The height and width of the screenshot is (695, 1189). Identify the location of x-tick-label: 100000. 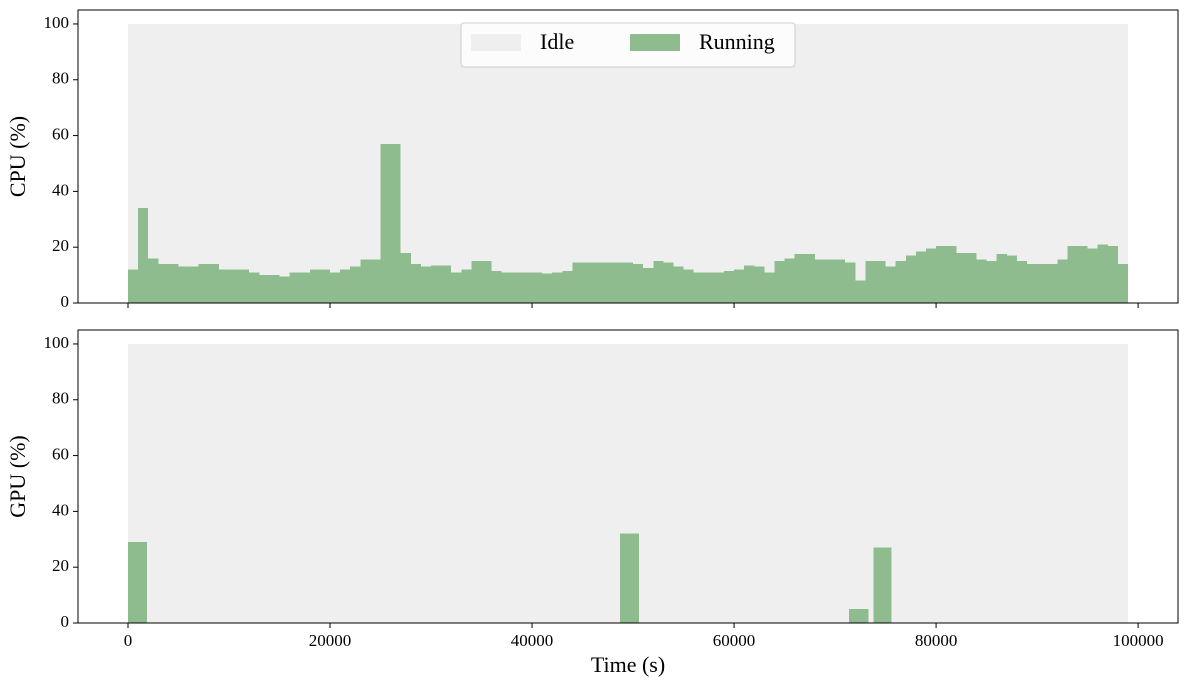
(1138, 640).